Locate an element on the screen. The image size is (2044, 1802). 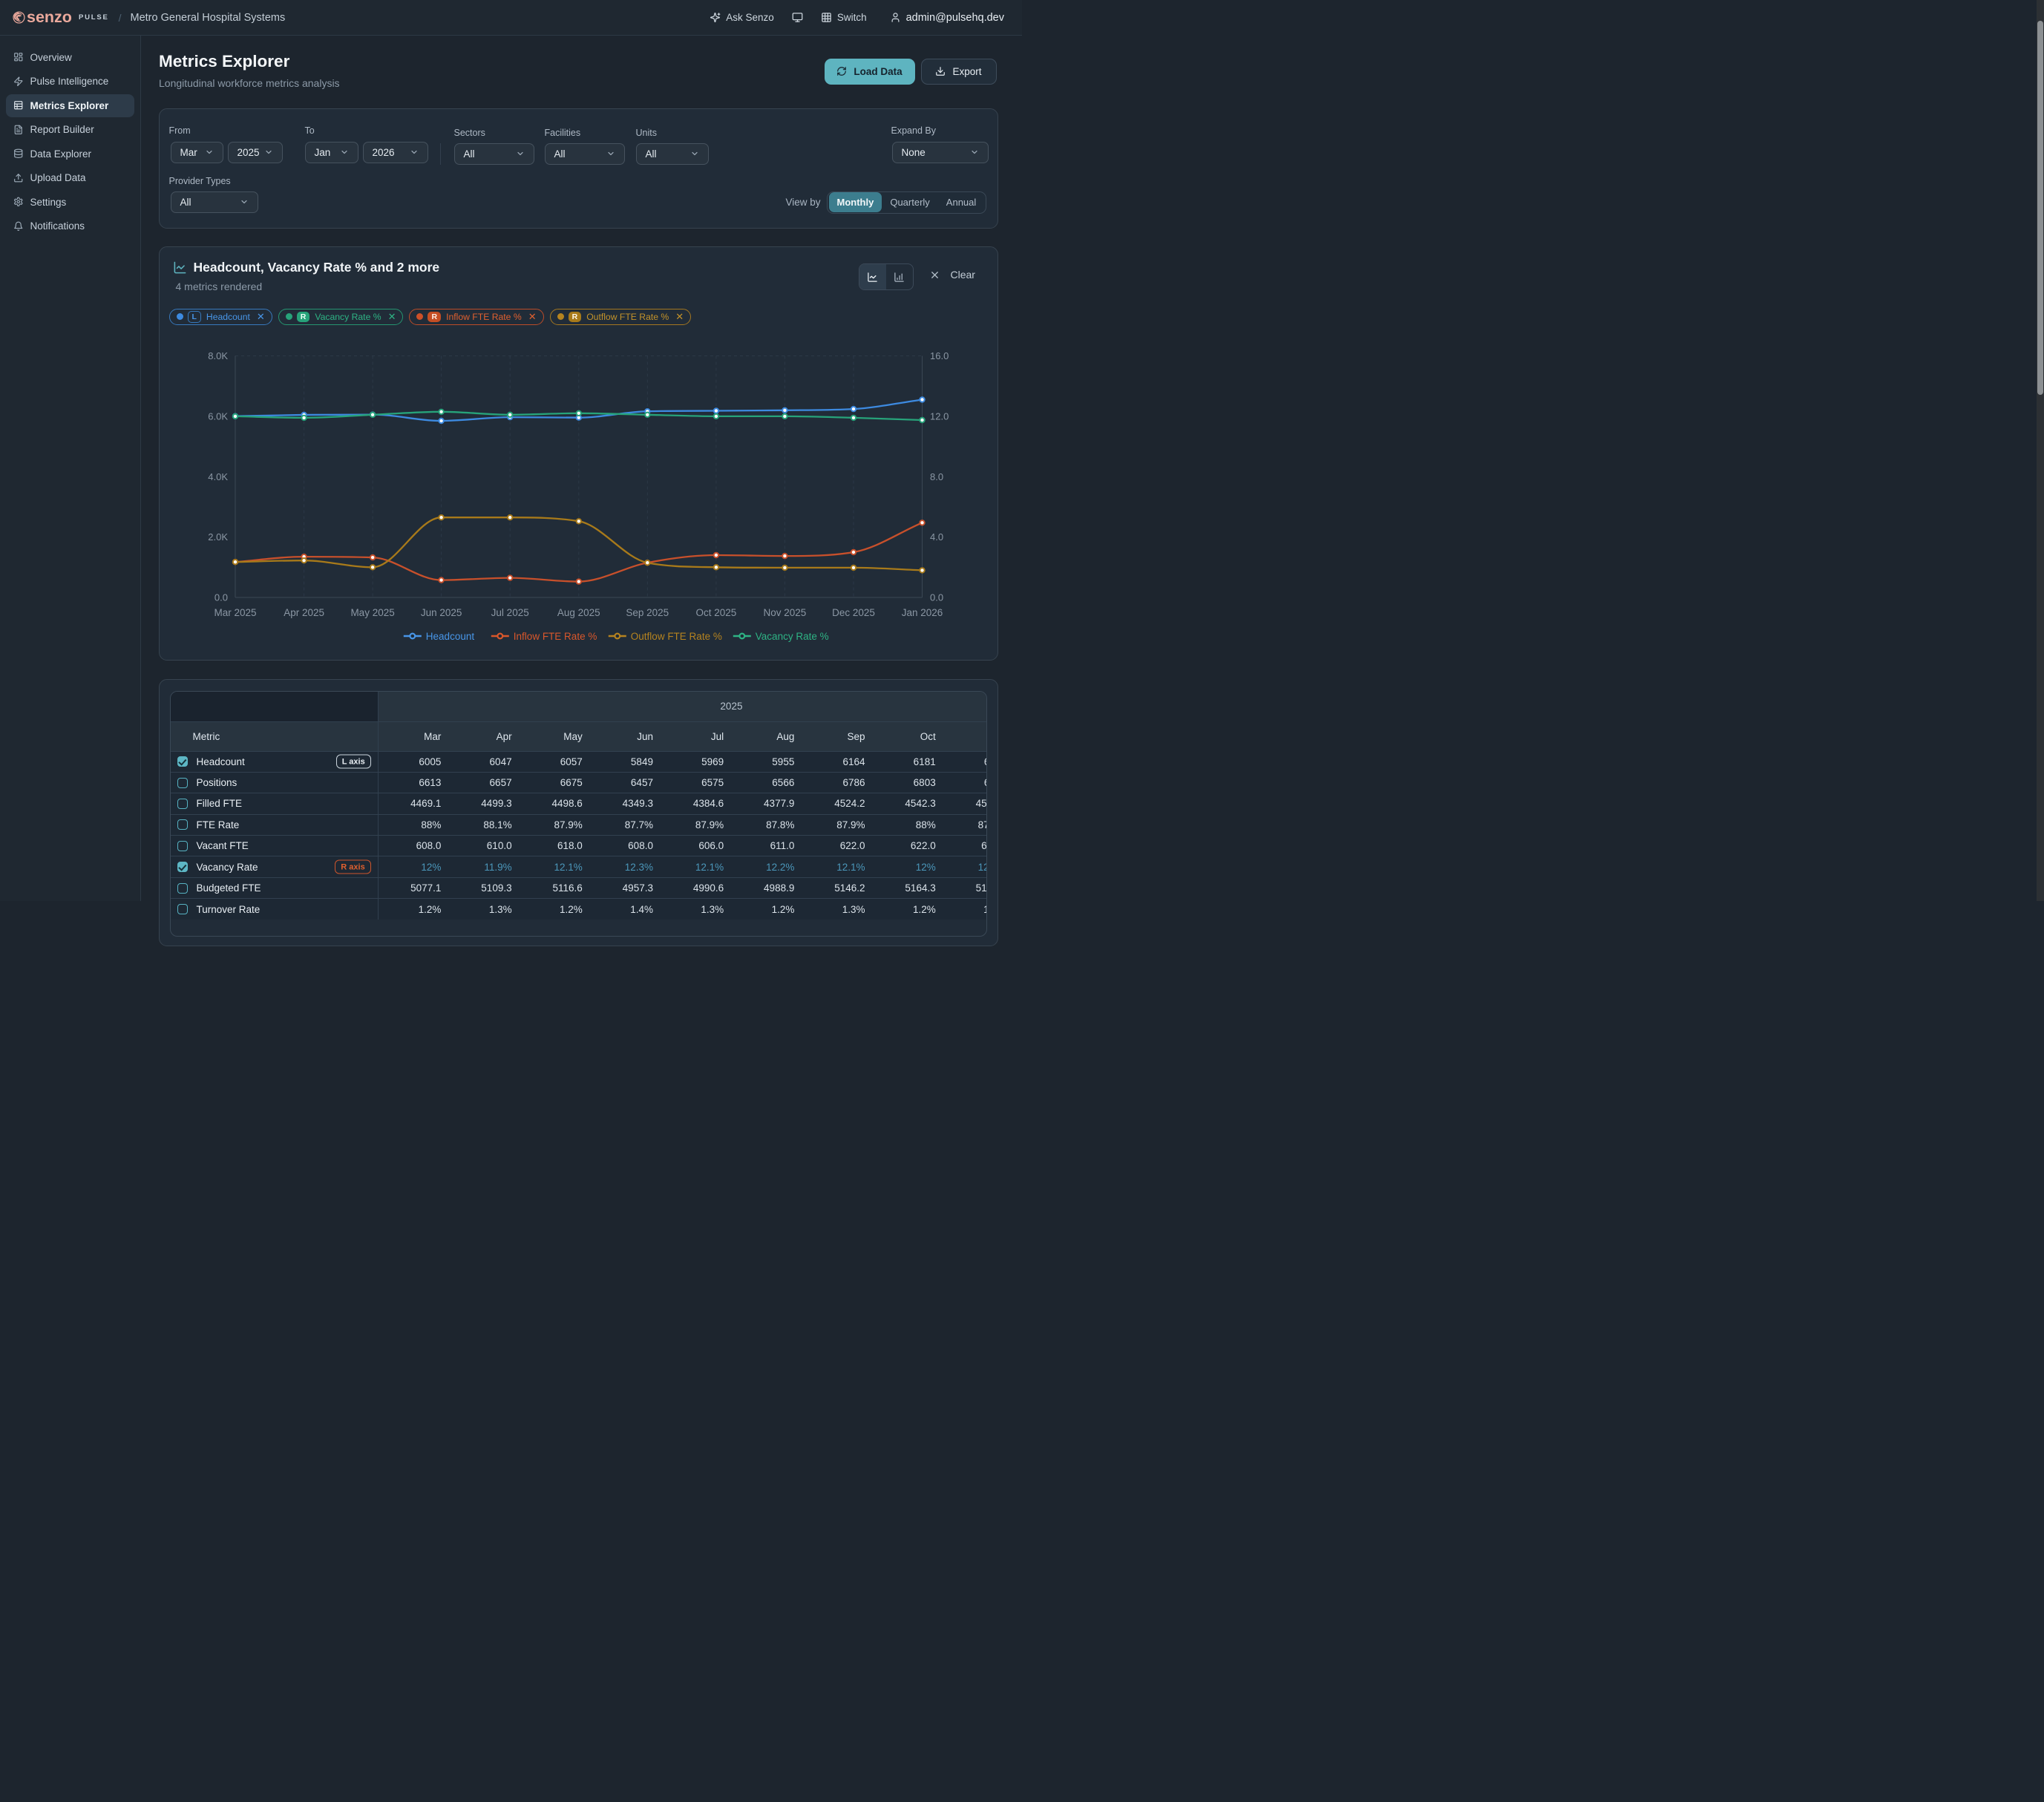
svg-text: Jan 2026 is located at coordinates (922, 612).